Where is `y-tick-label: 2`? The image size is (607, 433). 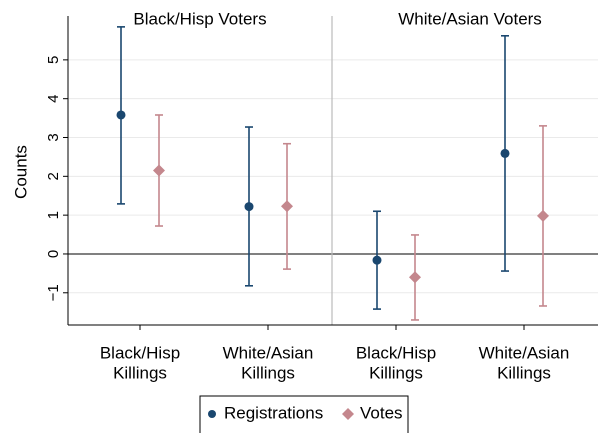 y-tick-label: 2 is located at coordinates (53, 176).